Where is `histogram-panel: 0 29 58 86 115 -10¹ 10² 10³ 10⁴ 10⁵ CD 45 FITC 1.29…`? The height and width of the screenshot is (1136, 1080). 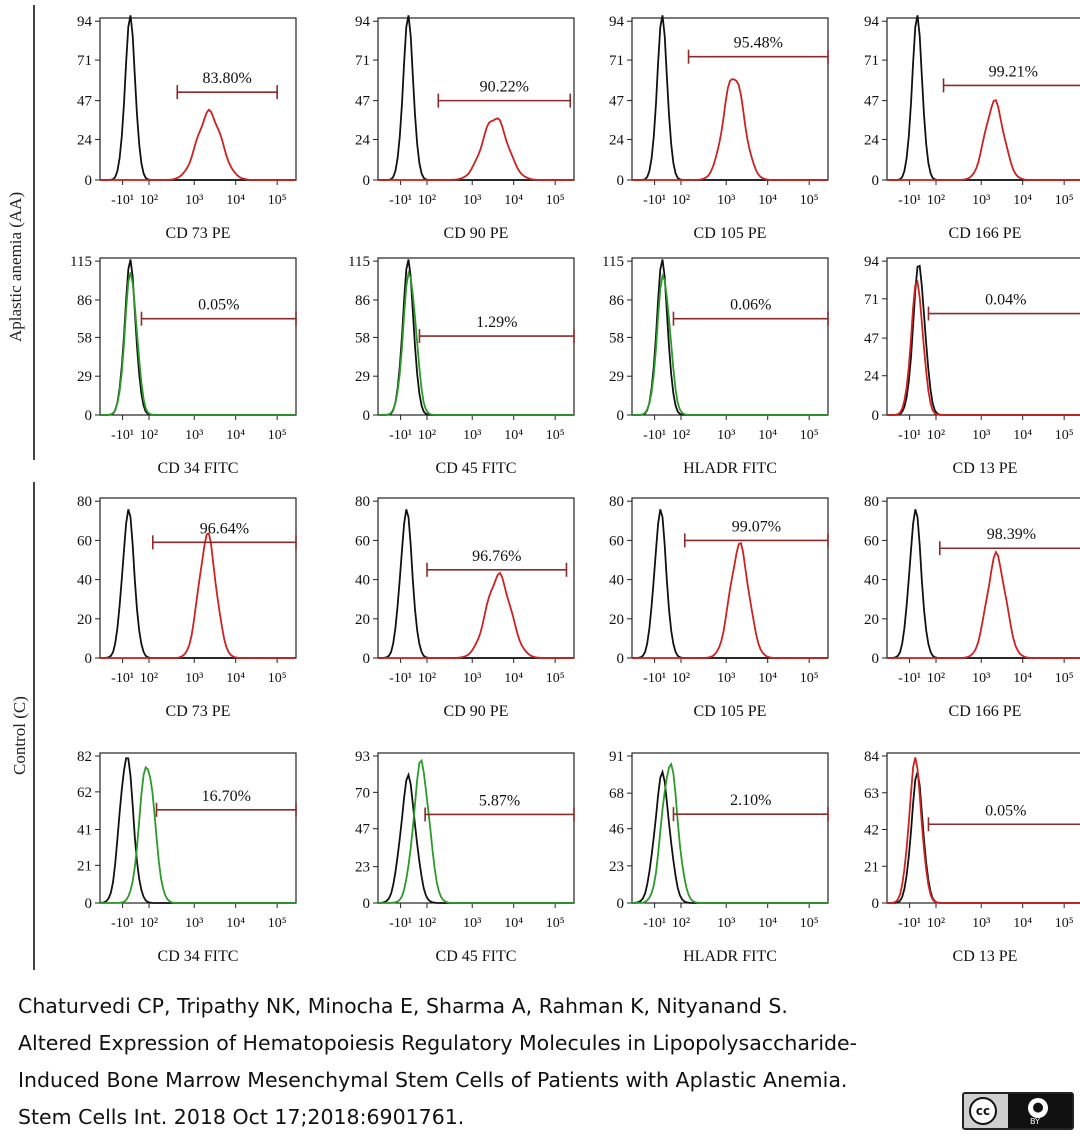
histogram-panel: 0 29 58 86 115 -10¹ 10² 10³ 10⁴ 10⁵ CD 45 FITC 1.29… is located at coordinates (461, 365).